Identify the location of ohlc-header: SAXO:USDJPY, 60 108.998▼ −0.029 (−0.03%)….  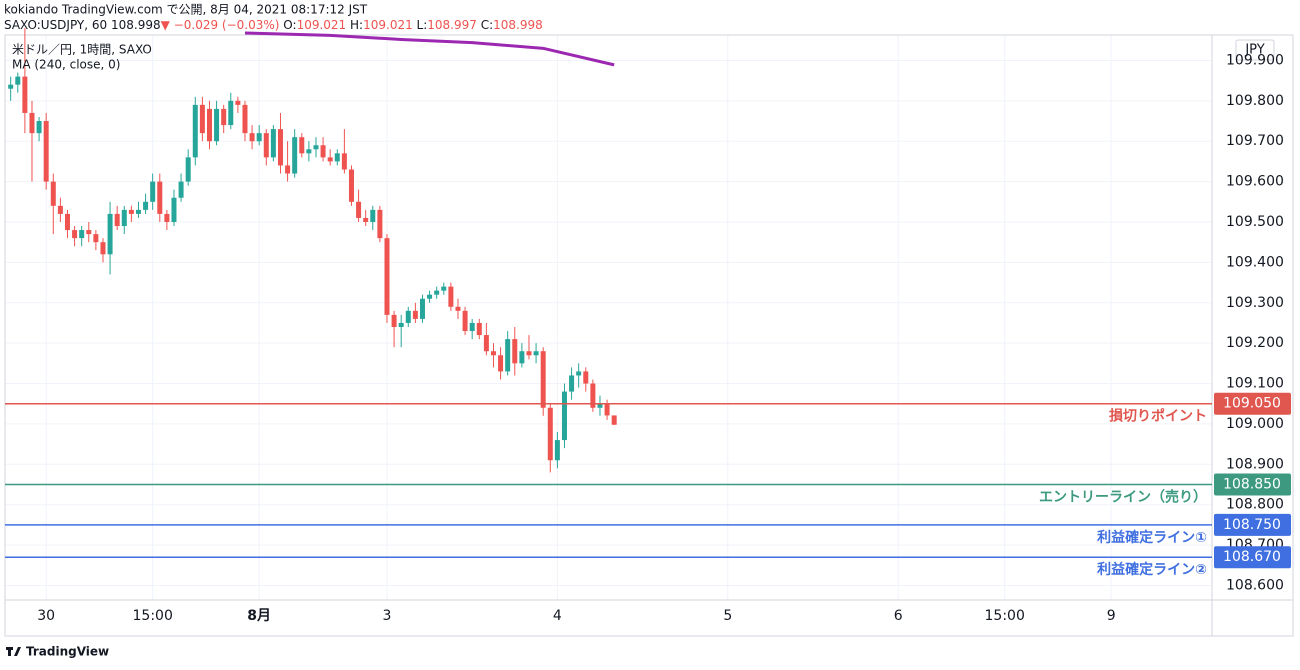
(273, 25).